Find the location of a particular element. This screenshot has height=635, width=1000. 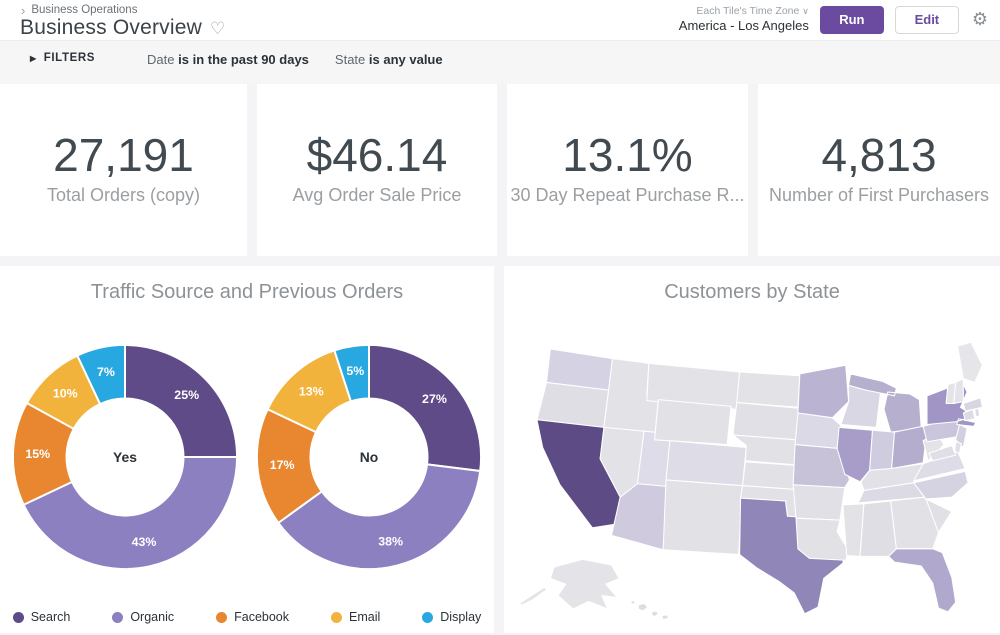

state-RI is located at coordinates (977, 412).